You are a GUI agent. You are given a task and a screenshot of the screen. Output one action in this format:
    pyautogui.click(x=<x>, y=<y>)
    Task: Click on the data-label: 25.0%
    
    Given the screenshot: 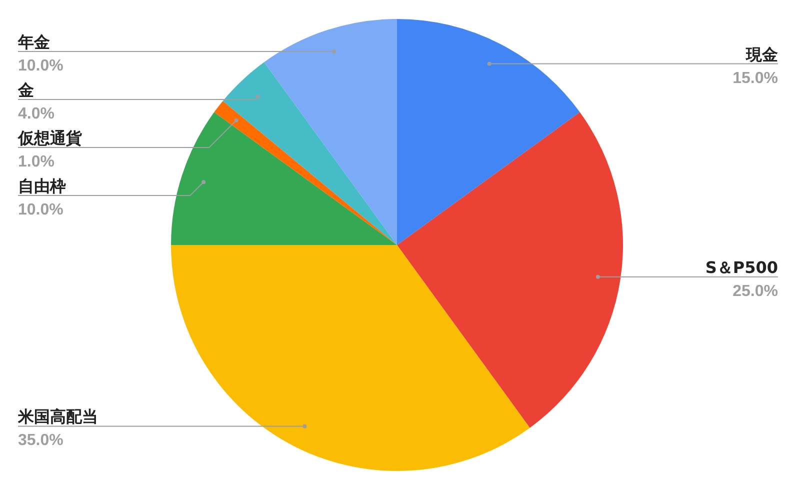 What is the action you would take?
    pyautogui.click(x=755, y=291)
    